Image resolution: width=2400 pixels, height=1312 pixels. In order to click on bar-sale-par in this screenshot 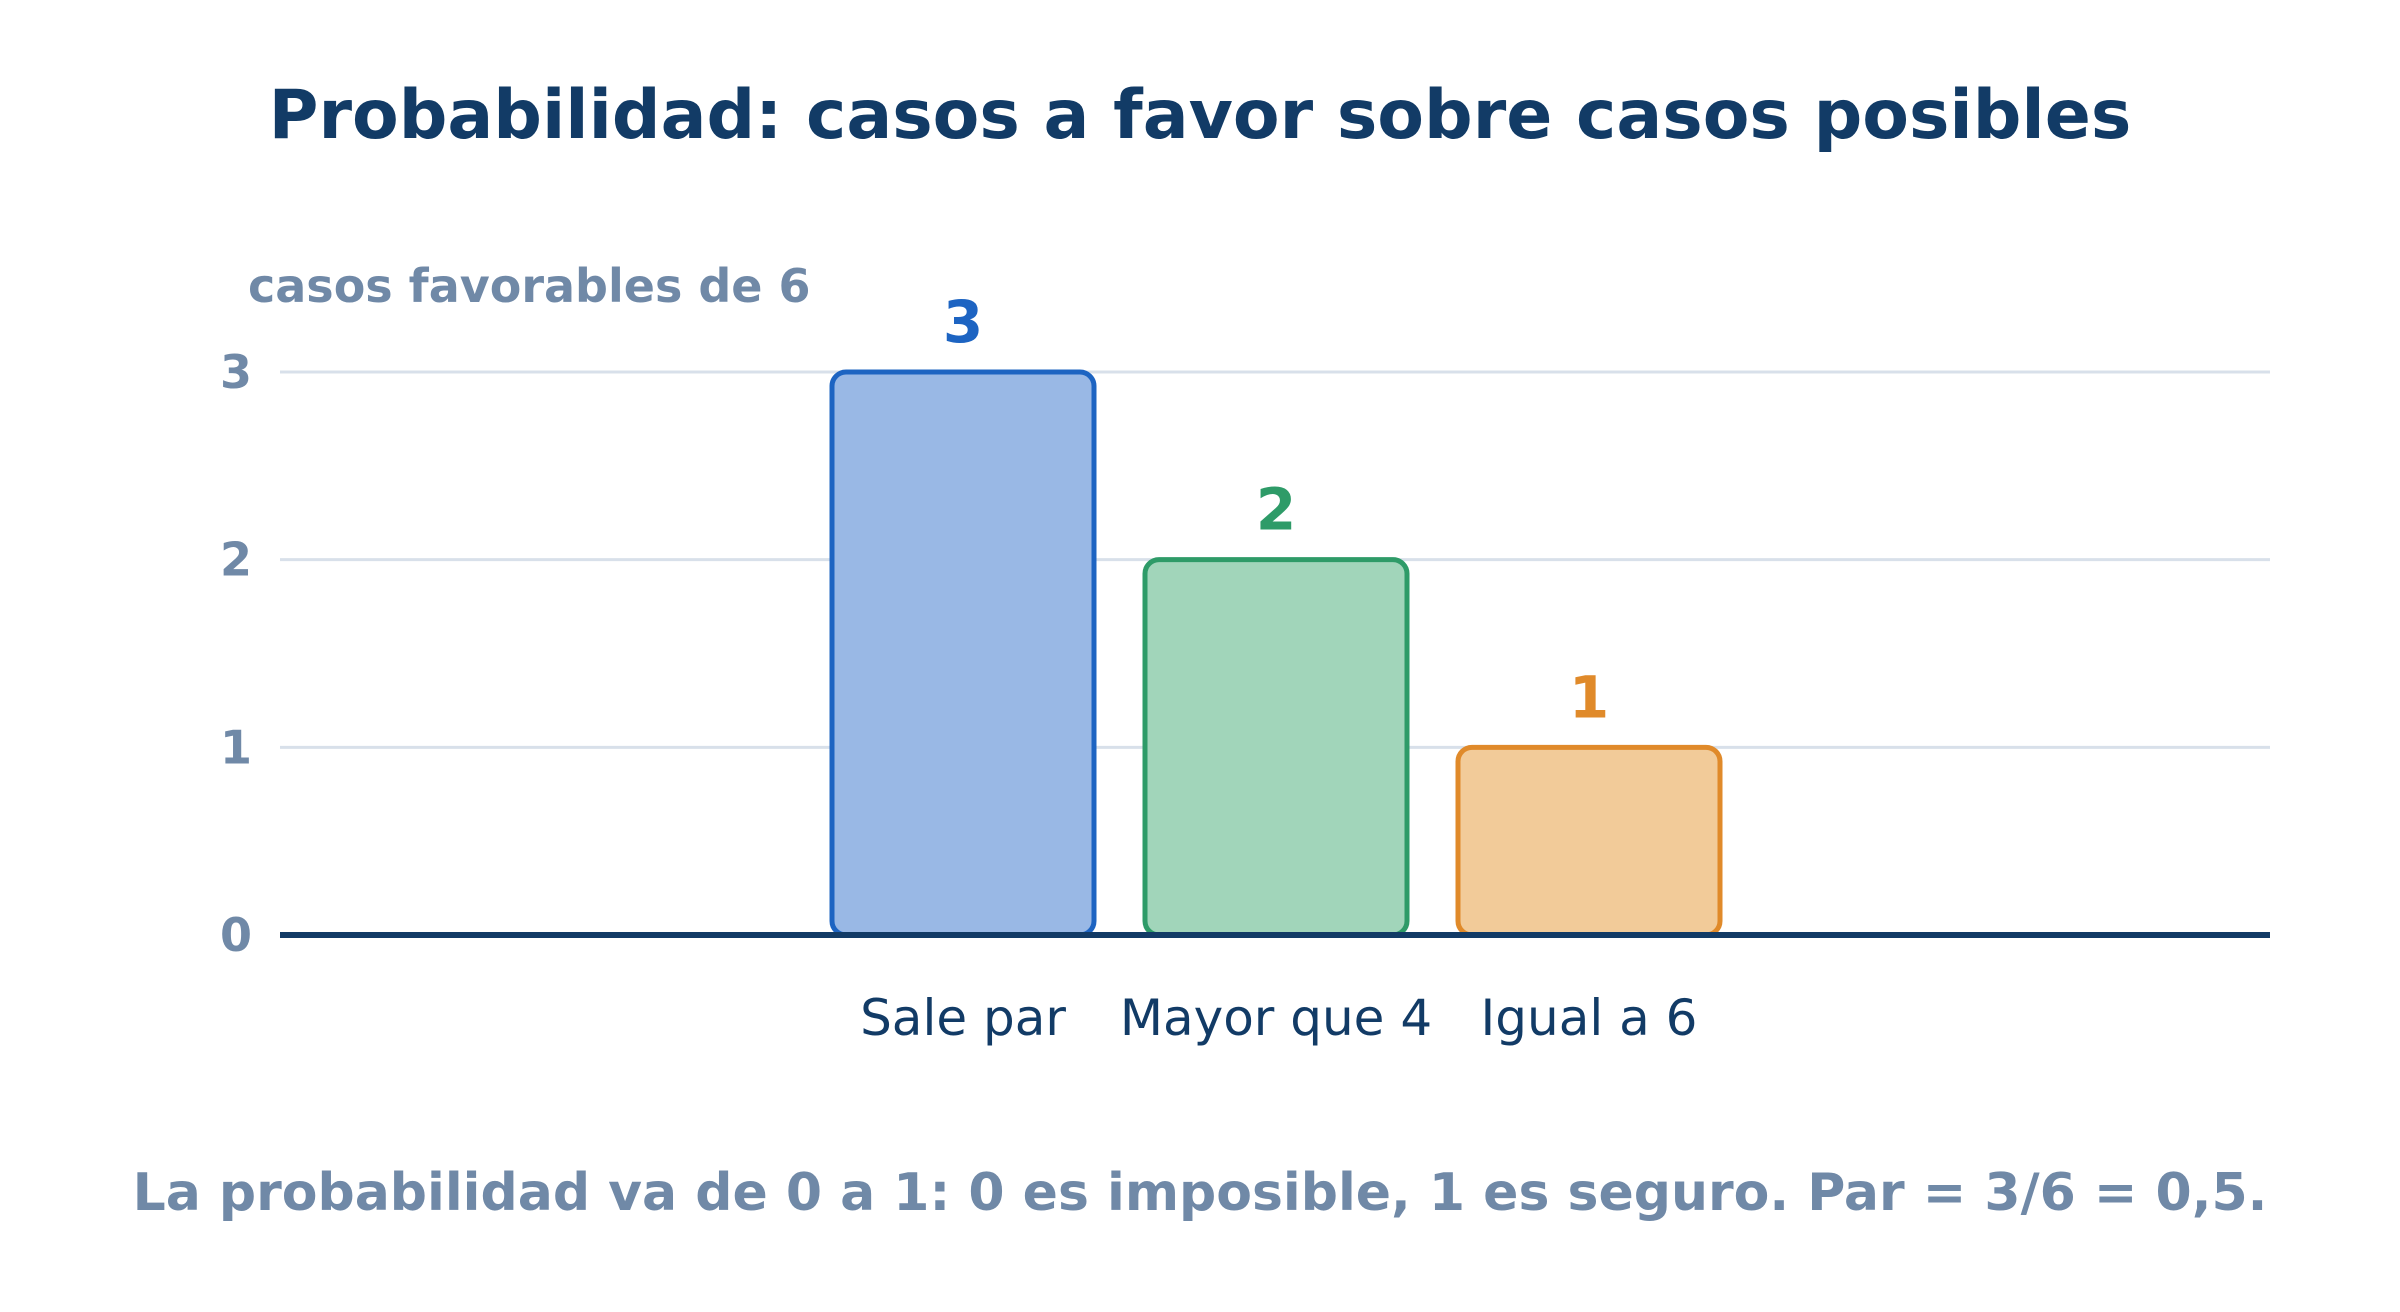, I will do `click(963, 653)`.